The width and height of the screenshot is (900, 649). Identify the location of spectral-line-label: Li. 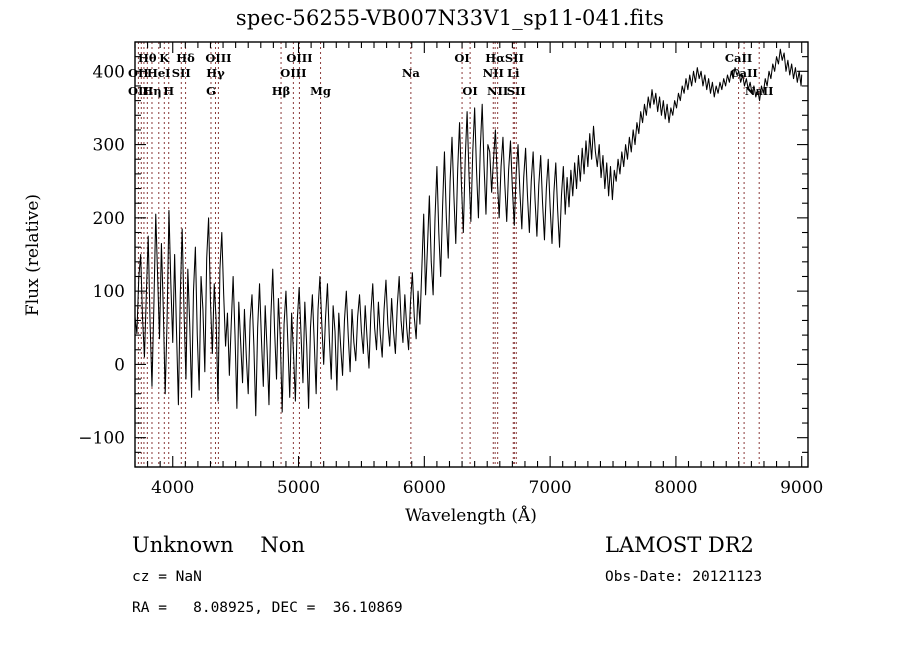
(513, 73).